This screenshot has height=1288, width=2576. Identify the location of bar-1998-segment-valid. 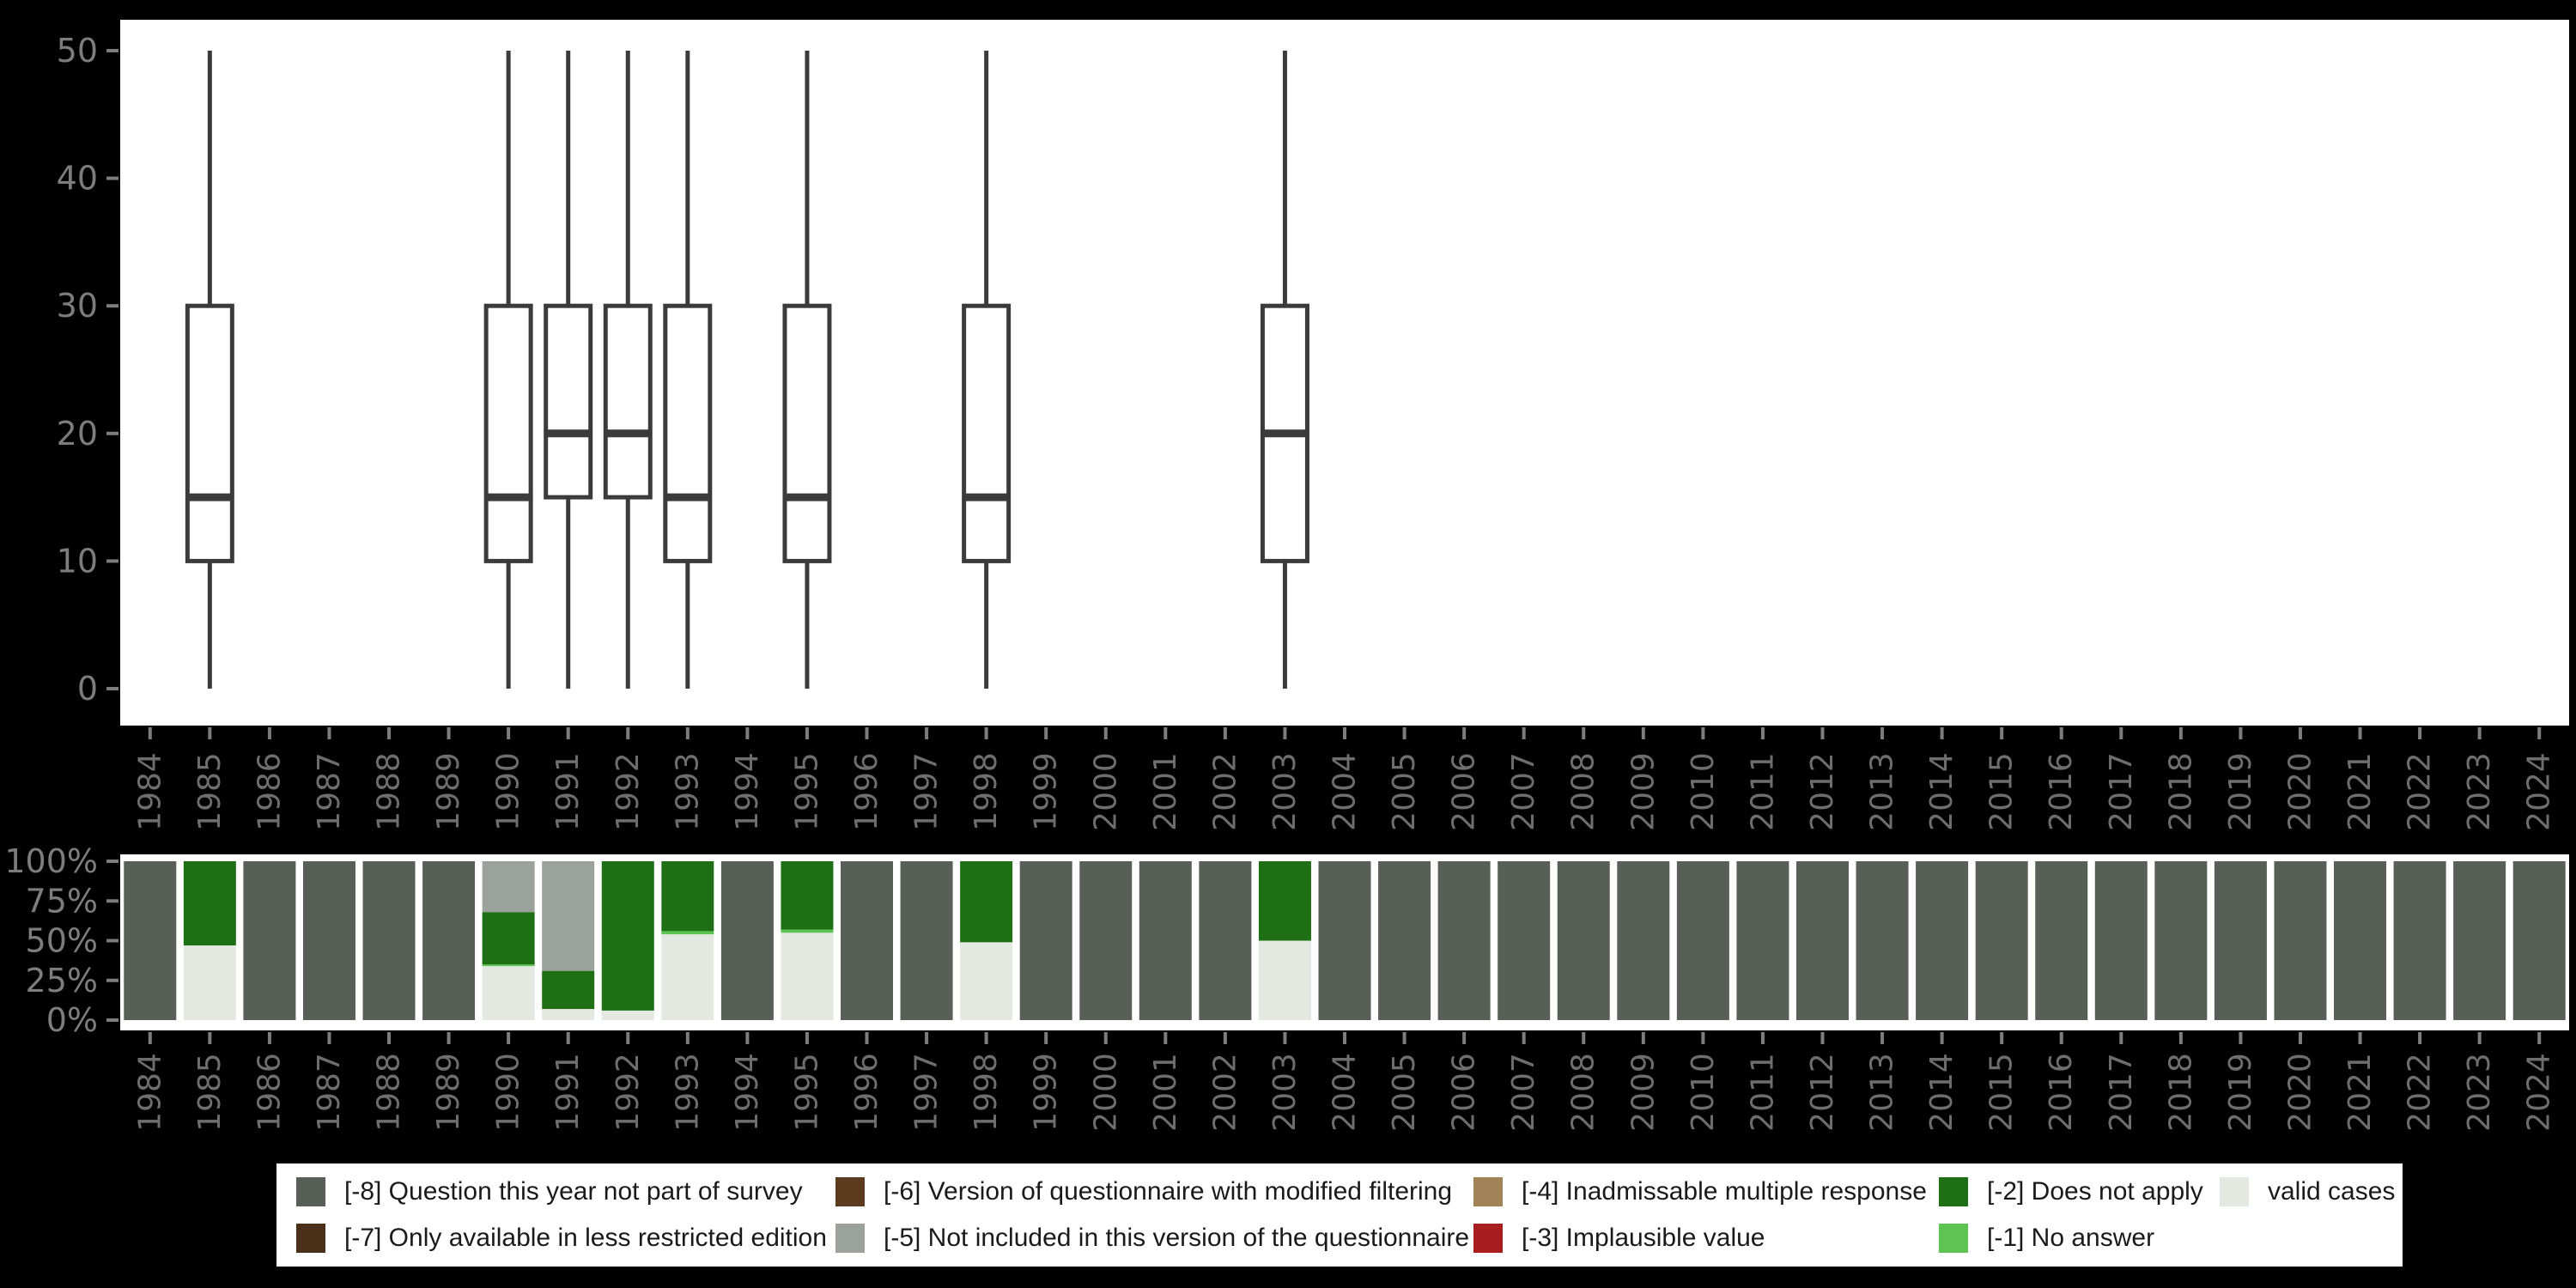
(987, 981).